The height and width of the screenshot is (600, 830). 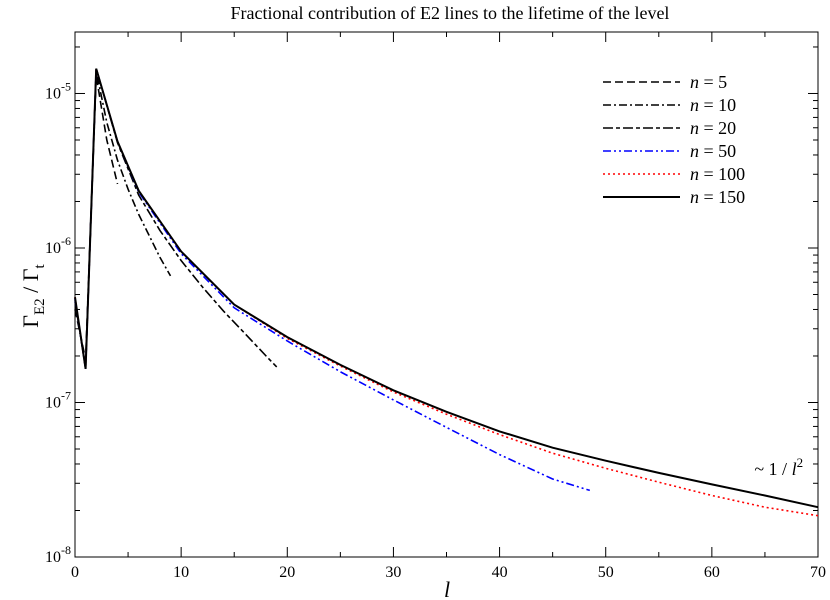 I want to click on annotation-inverse-l-squared: ~ 1 / l2, so click(x=778, y=467).